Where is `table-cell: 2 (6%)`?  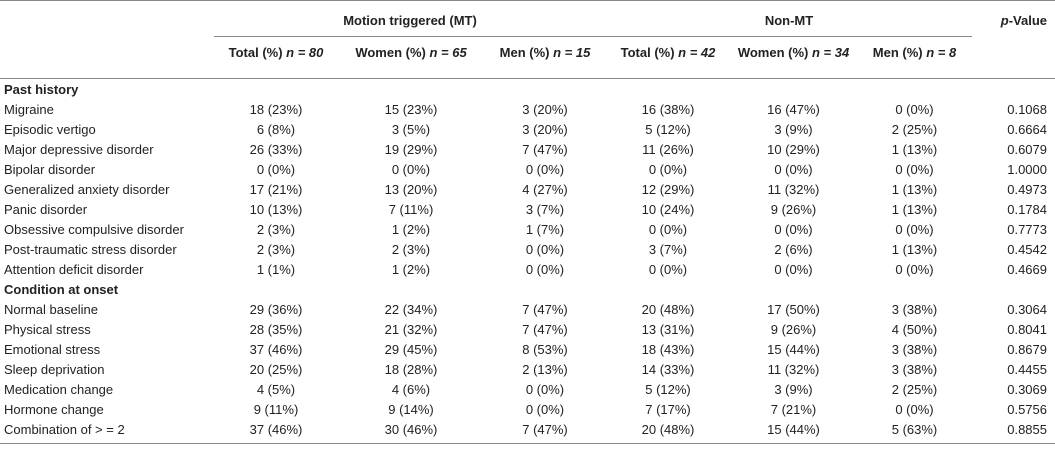
table-cell: 2 (6%) is located at coordinates (793, 249).